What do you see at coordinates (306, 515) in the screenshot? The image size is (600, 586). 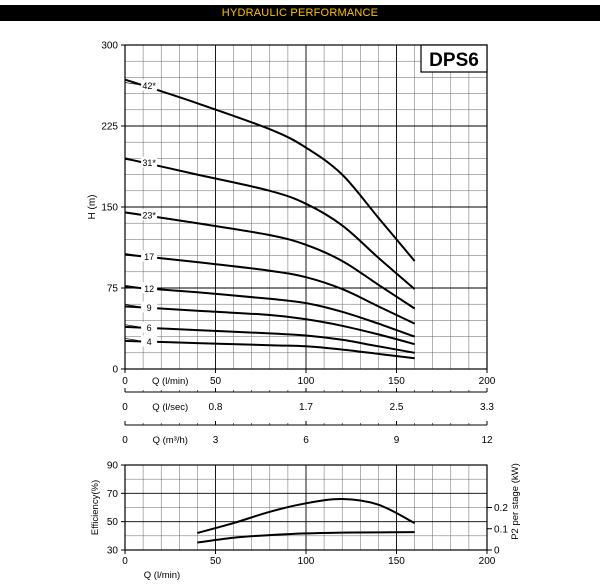 I see `efficiency-curve` at bounding box center [306, 515].